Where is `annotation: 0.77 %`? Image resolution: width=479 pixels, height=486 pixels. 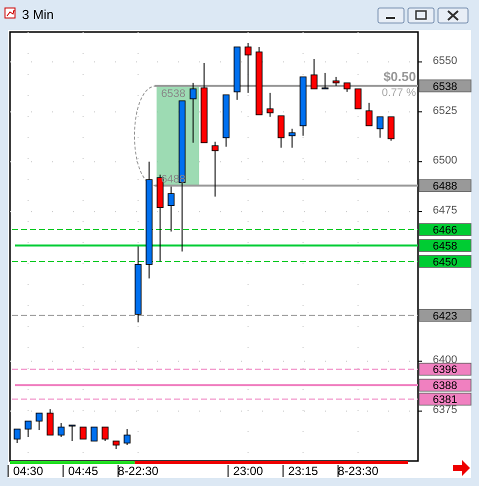 annotation: 0.77 % is located at coordinates (399, 92).